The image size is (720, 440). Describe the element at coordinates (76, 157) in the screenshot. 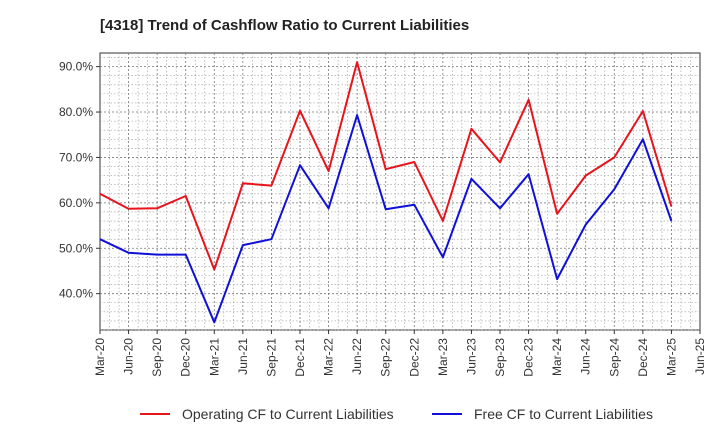

I see `y-tick-label: 70.0%` at that location.